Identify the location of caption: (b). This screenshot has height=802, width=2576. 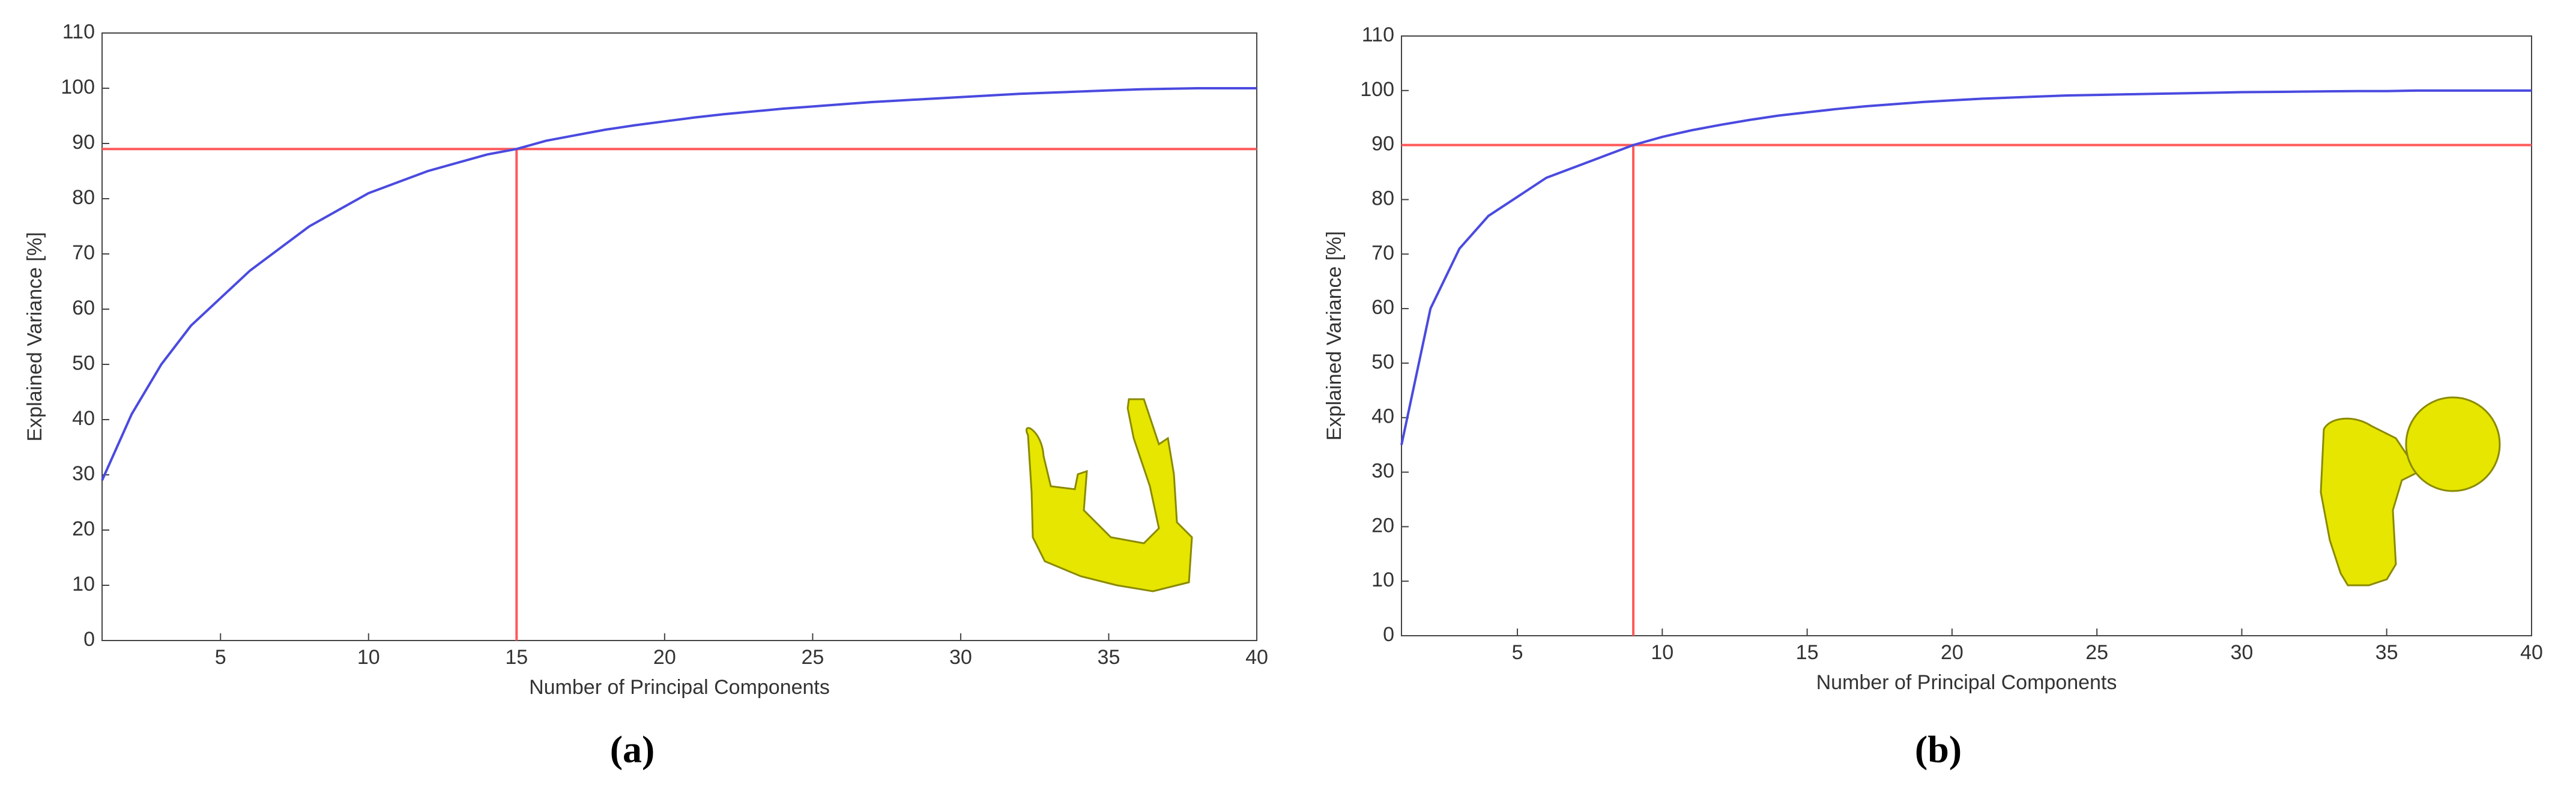
(1938, 749).